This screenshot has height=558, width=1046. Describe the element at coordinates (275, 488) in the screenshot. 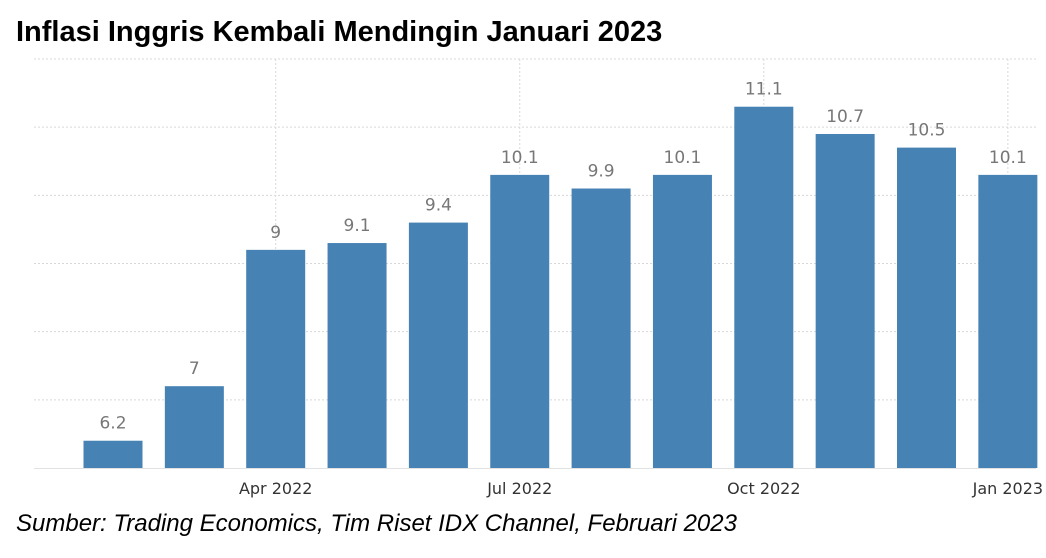

I see `x-tick-label: Apr 2022` at that location.